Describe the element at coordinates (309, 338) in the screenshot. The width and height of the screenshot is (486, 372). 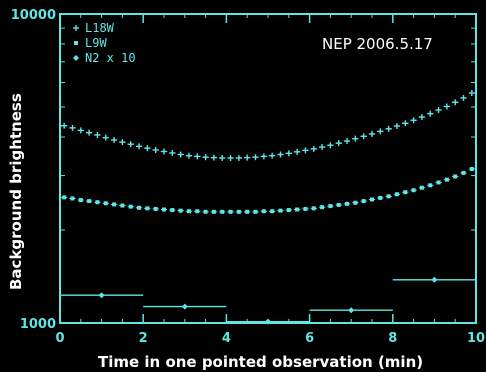
I see `x-tick-label: 6` at that location.